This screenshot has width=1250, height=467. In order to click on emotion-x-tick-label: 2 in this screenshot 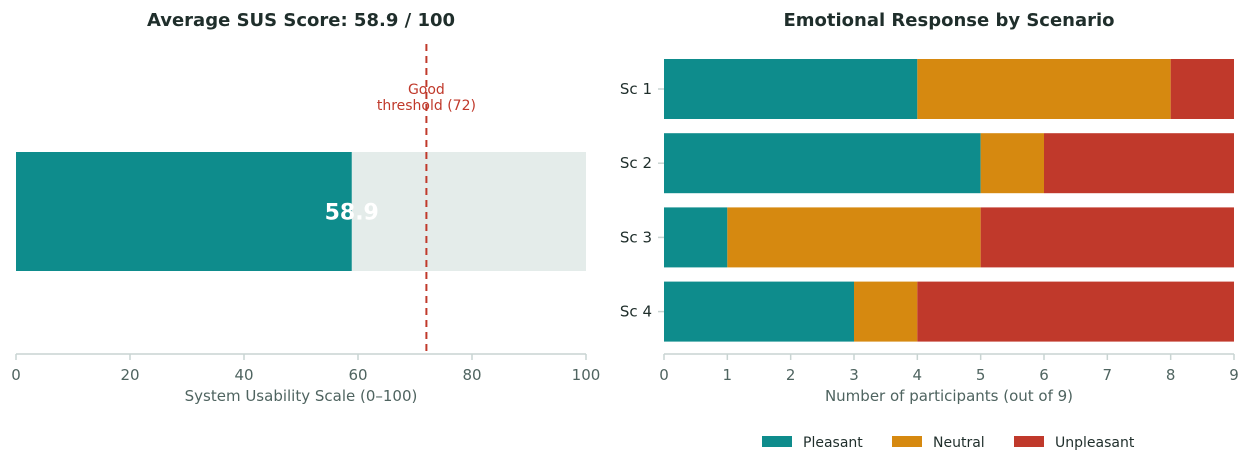, I will do `click(791, 375)`.